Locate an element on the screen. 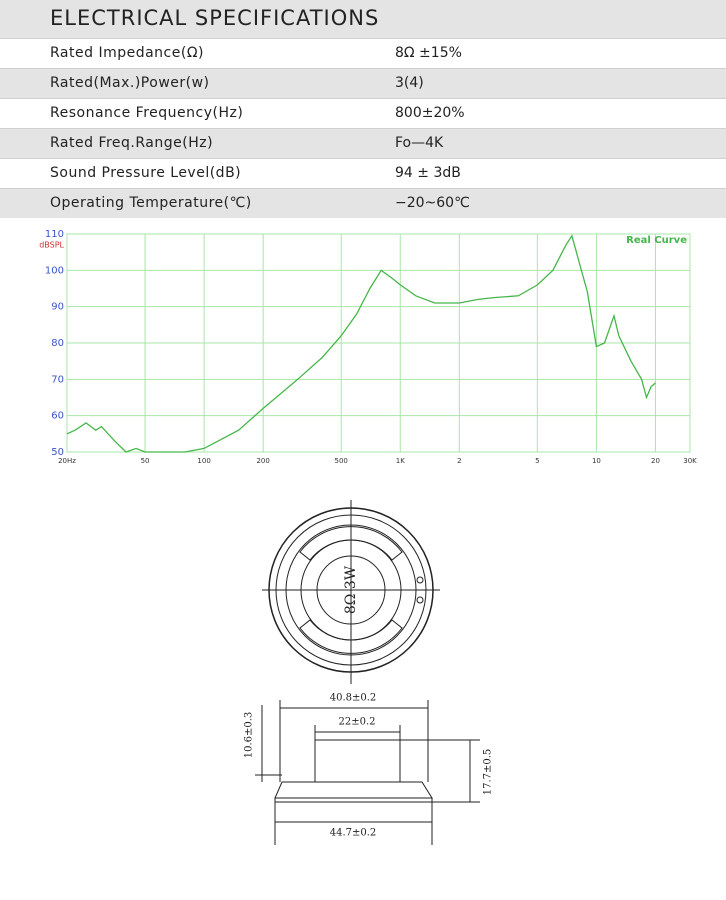 Image resolution: width=726 pixels, height=900 pixels. cone is located at coordinates (351, 590).